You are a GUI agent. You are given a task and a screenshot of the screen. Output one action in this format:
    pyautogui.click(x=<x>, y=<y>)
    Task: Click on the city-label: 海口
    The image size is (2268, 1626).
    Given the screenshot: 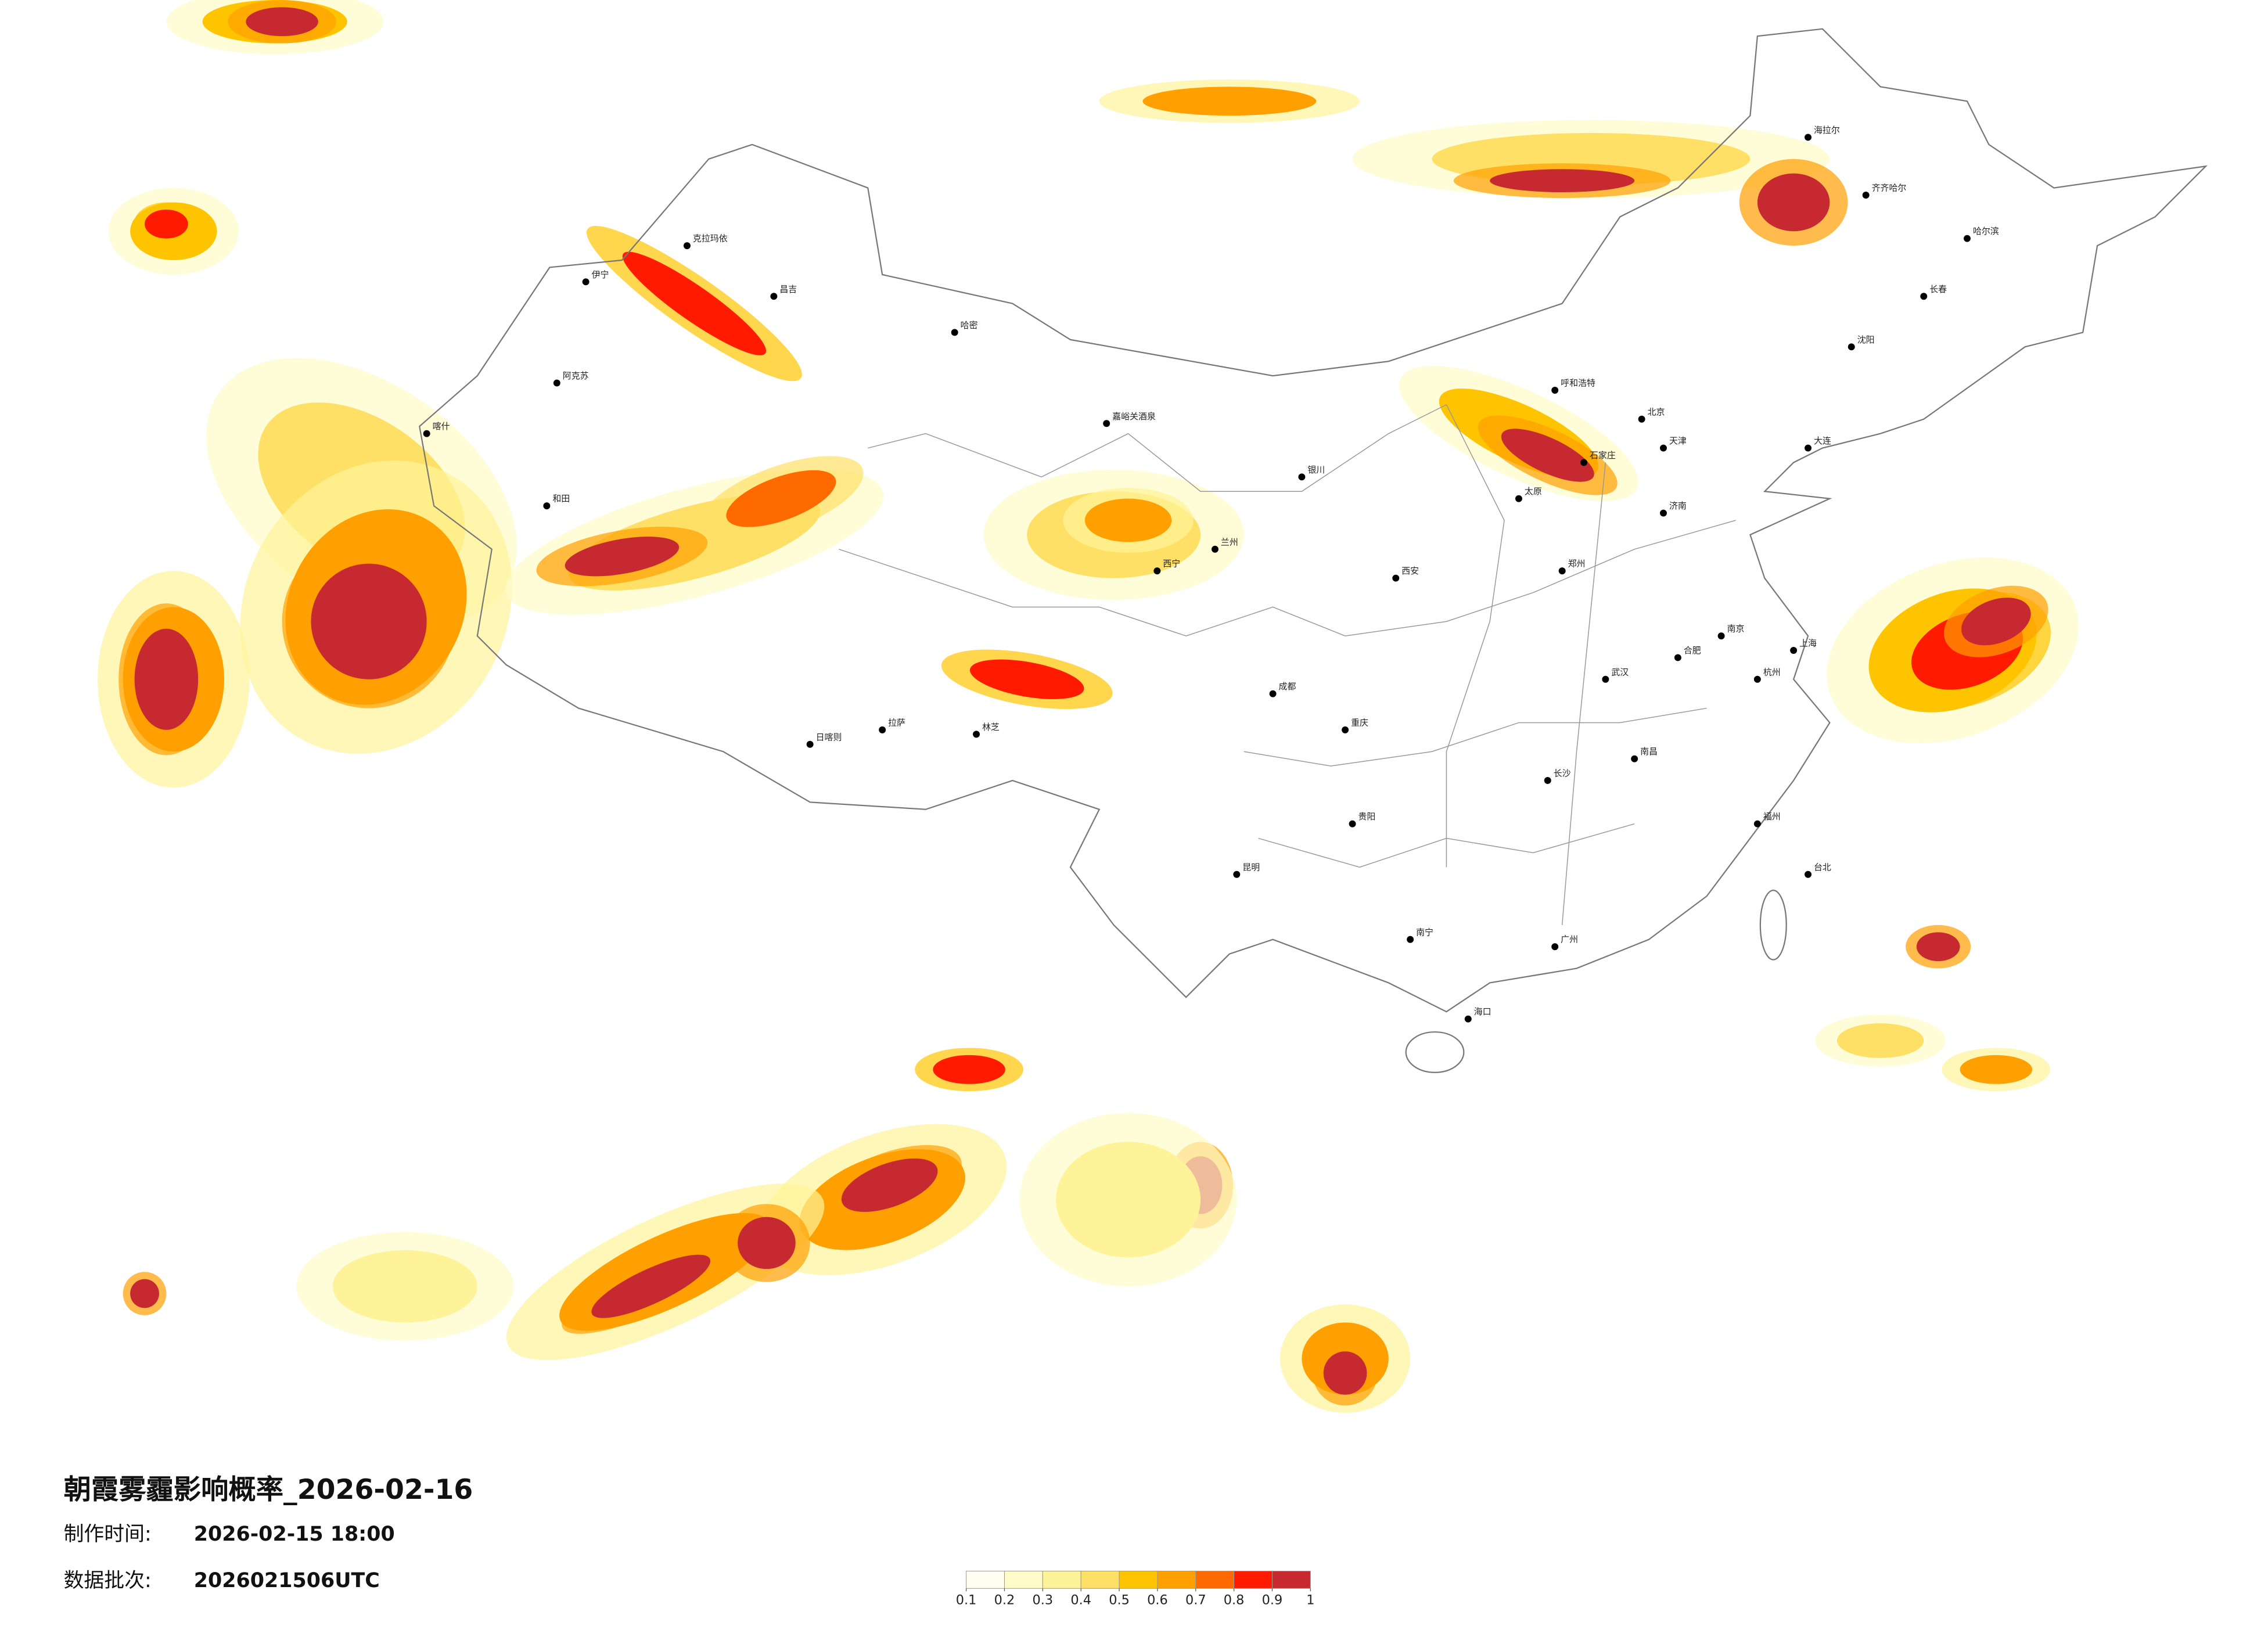 What is the action you would take?
    pyautogui.click(x=1482, y=1011)
    